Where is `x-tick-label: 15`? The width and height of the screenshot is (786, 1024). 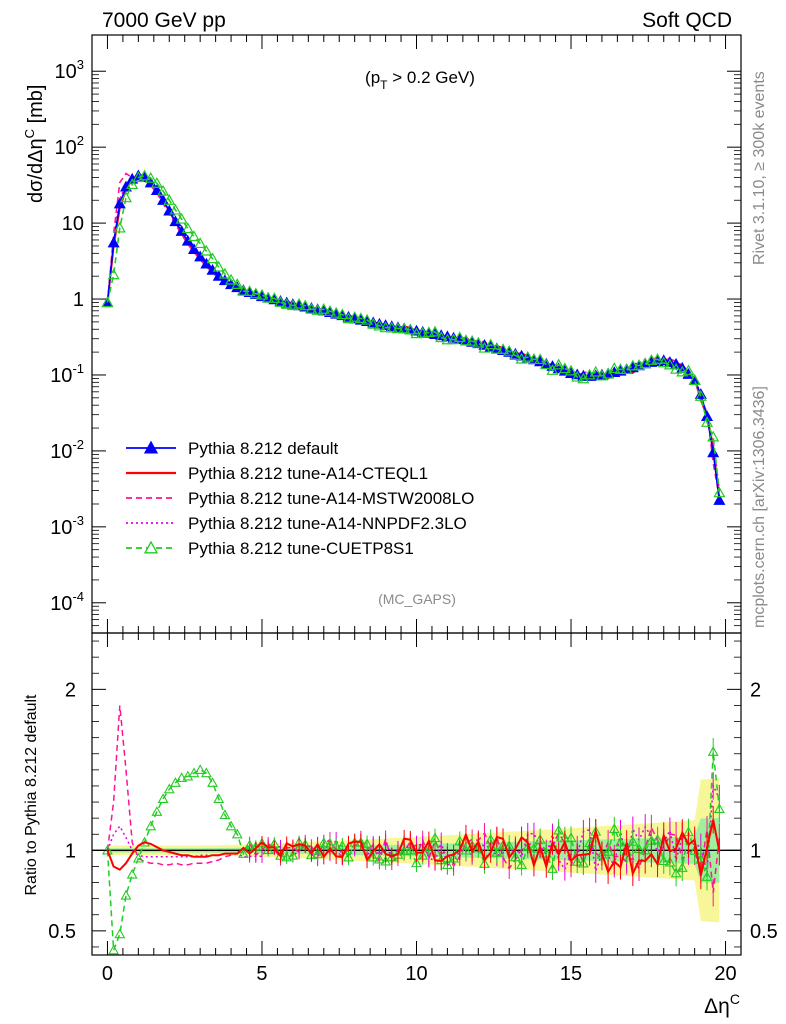
x-tick-label: 15 is located at coordinates (571, 974).